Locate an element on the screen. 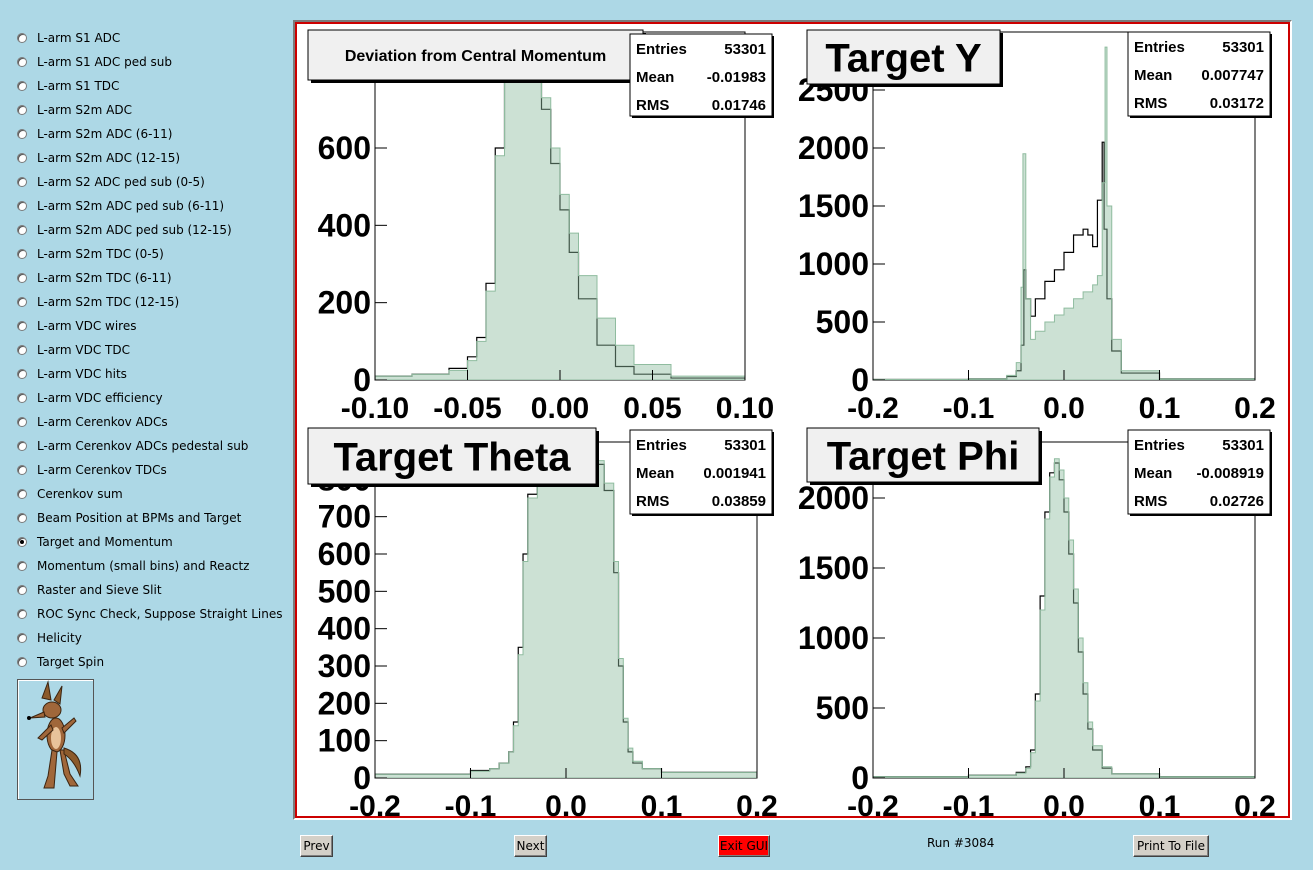 This screenshot has width=1313, height=870. plot-area is located at coordinates (1064, 213).